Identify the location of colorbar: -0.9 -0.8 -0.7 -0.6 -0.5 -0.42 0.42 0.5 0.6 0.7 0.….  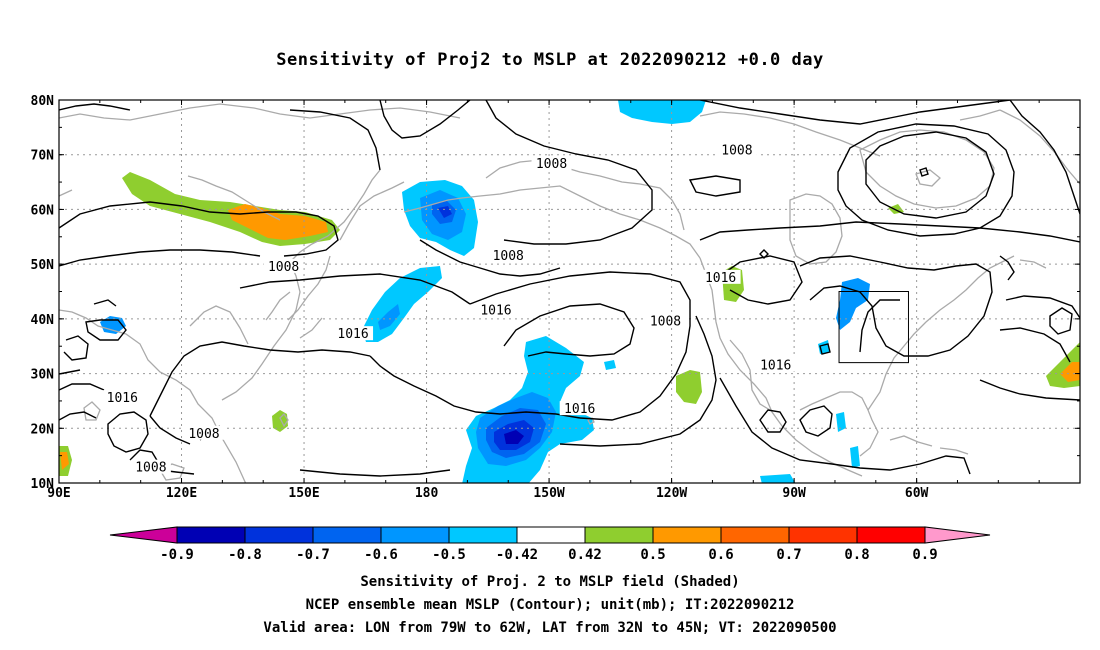
(550, 544).